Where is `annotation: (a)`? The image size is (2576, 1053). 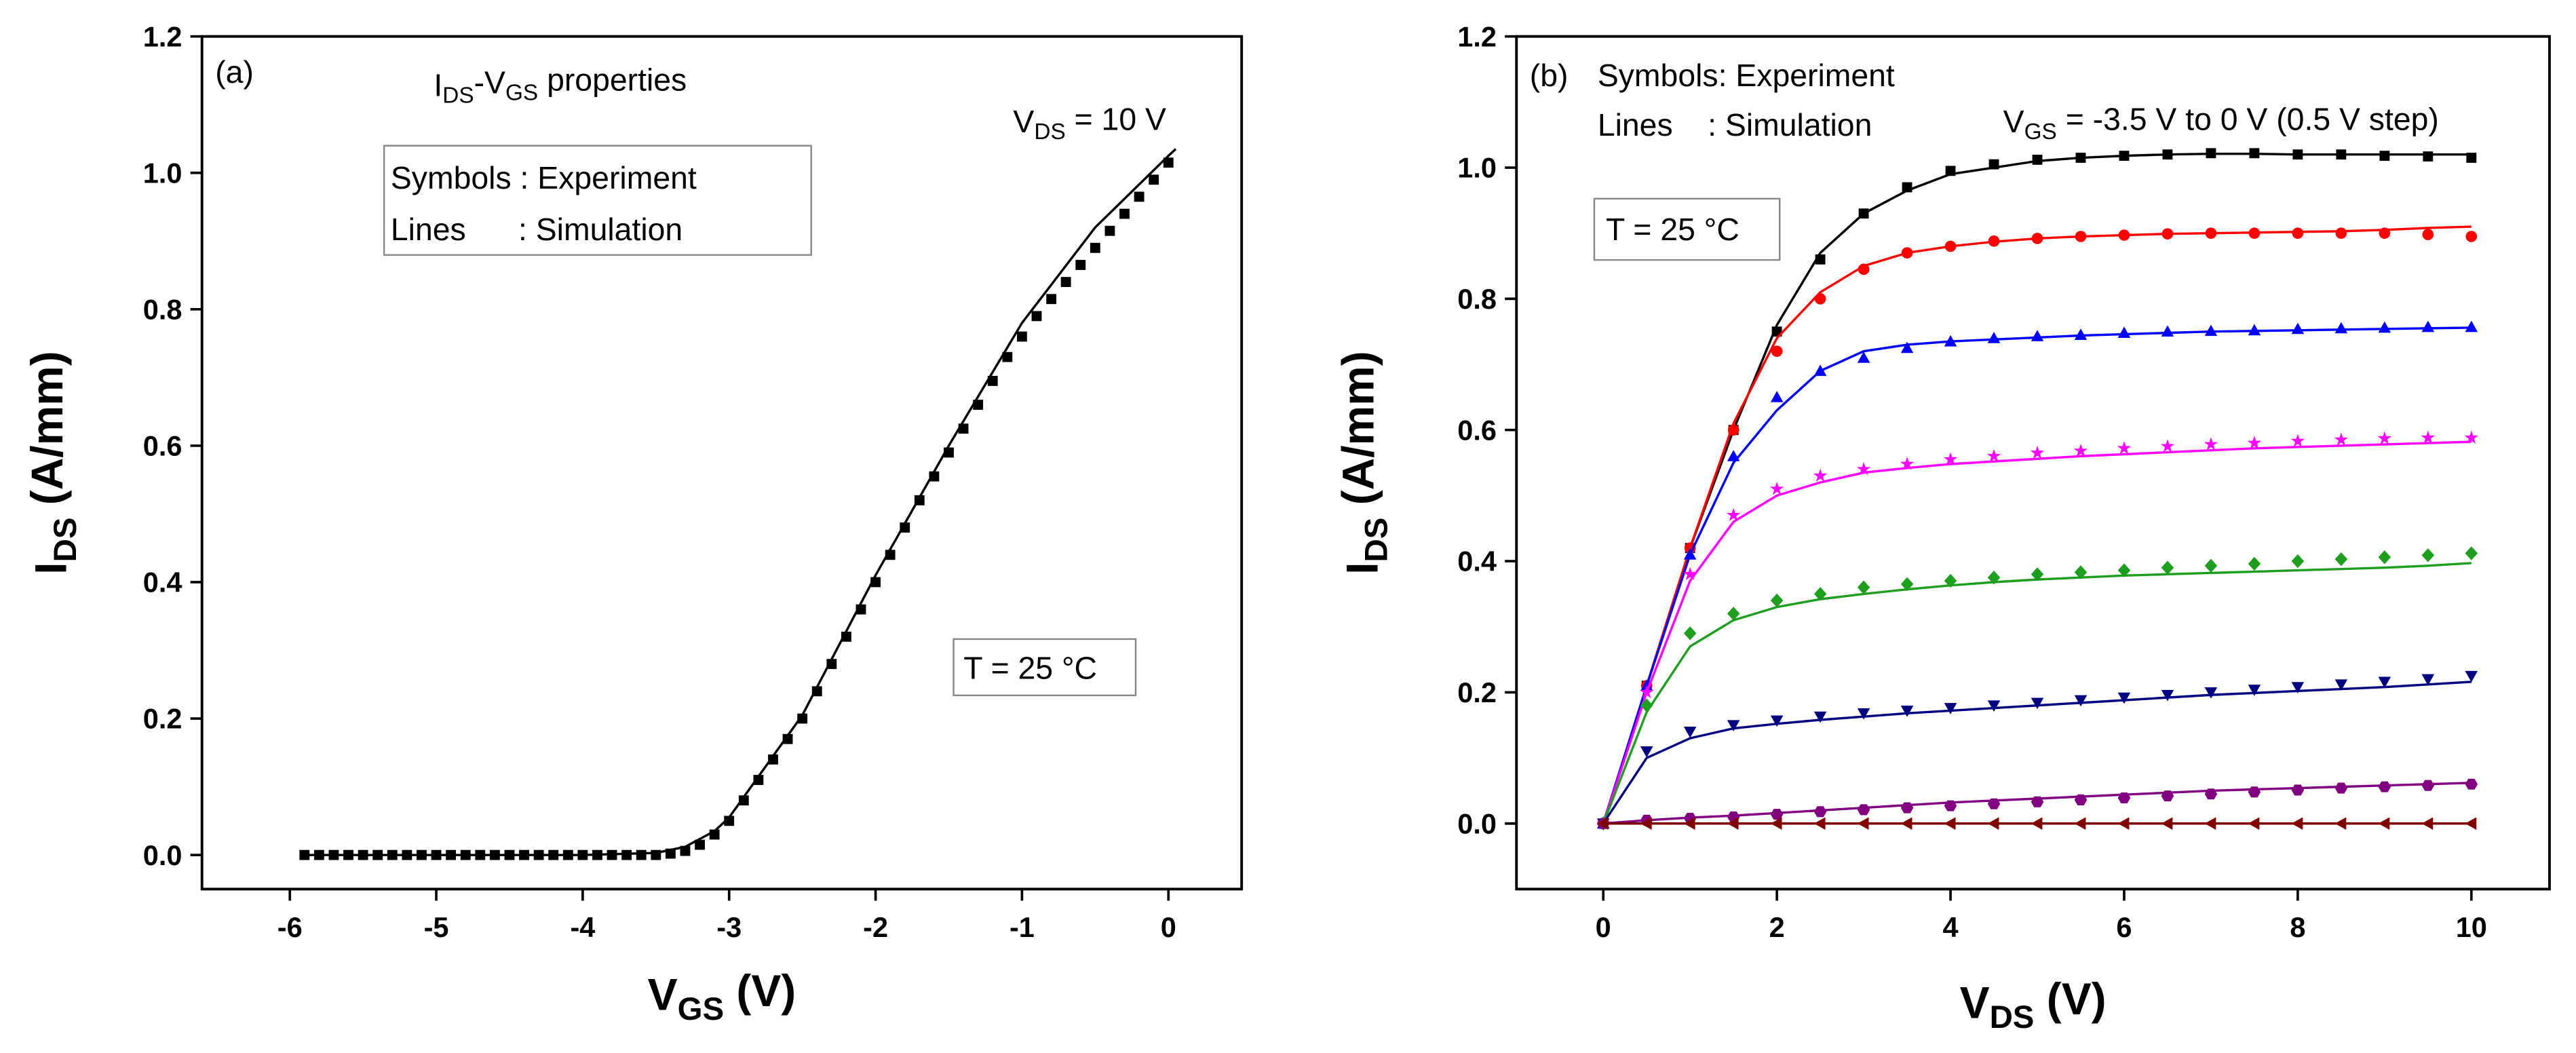 annotation: (a) is located at coordinates (234, 72).